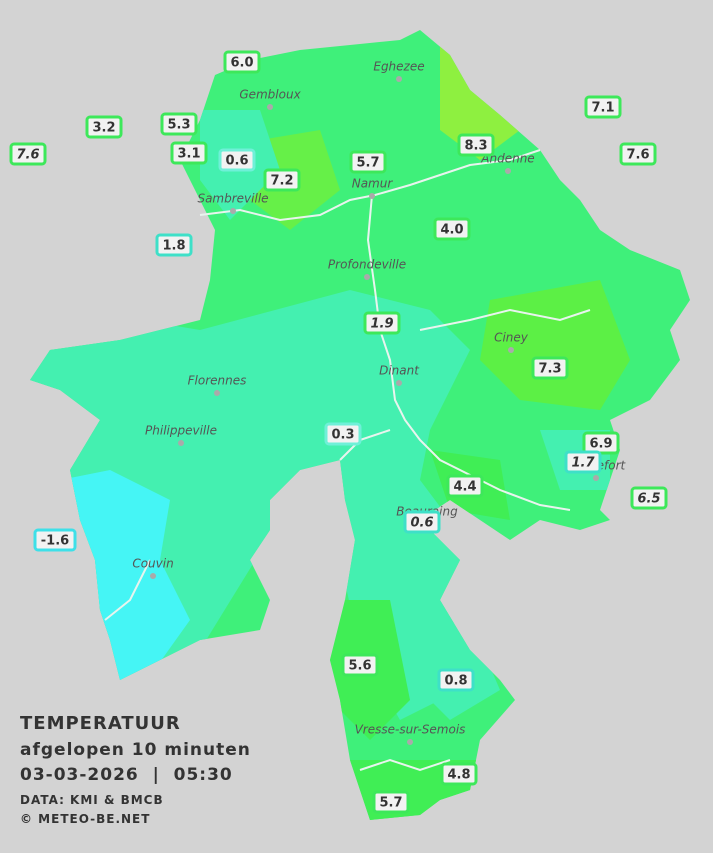 Image resolution: width=713 pixels, height=853 pixels. Describe the element at coordinates (92, 800) in the screenshot. I see `caption-source: DATA: KMI & BMCB` at that location.